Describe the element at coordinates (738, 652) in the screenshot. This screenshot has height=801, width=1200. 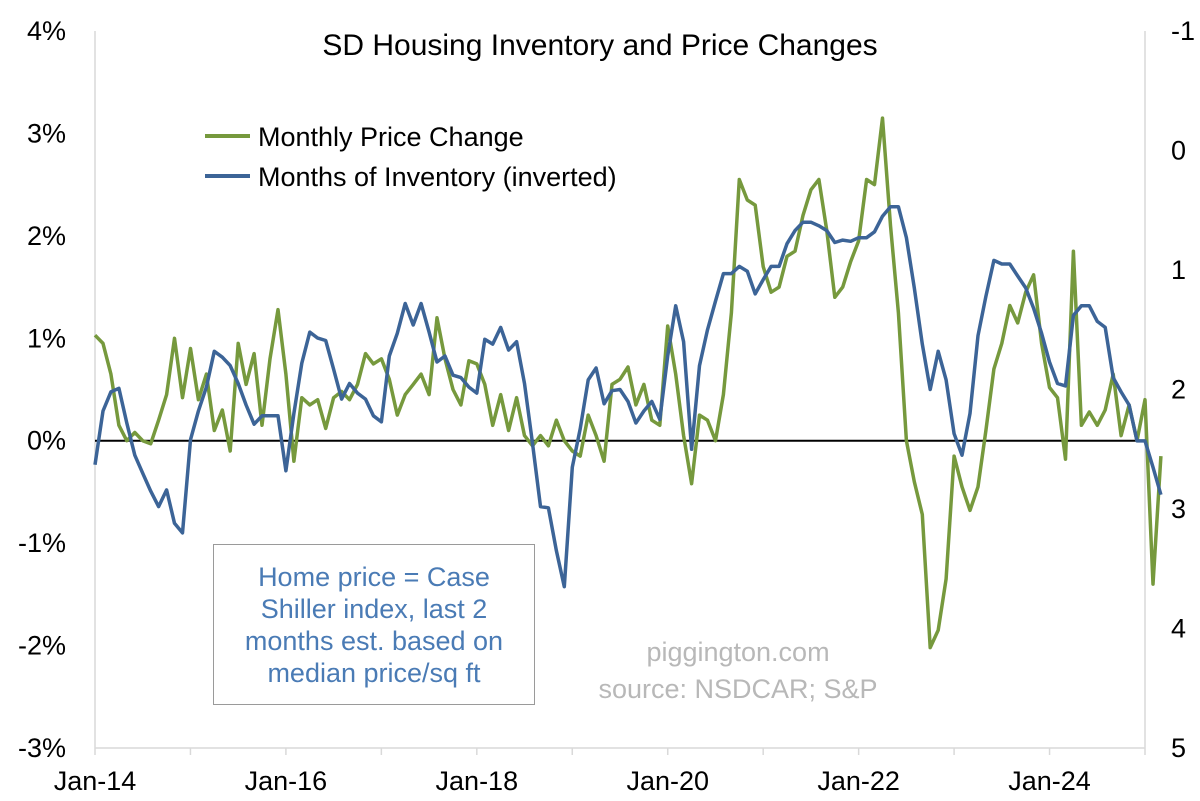
I see `watermark-site: piggington.com` at that location.